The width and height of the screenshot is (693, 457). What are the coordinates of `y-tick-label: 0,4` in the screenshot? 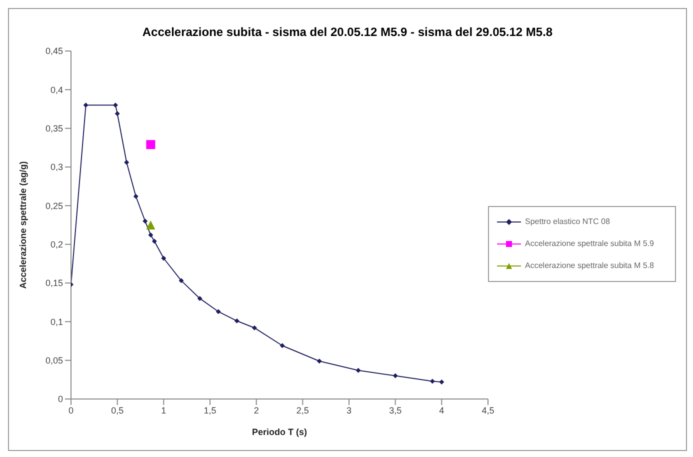 It's located at (56, 89).